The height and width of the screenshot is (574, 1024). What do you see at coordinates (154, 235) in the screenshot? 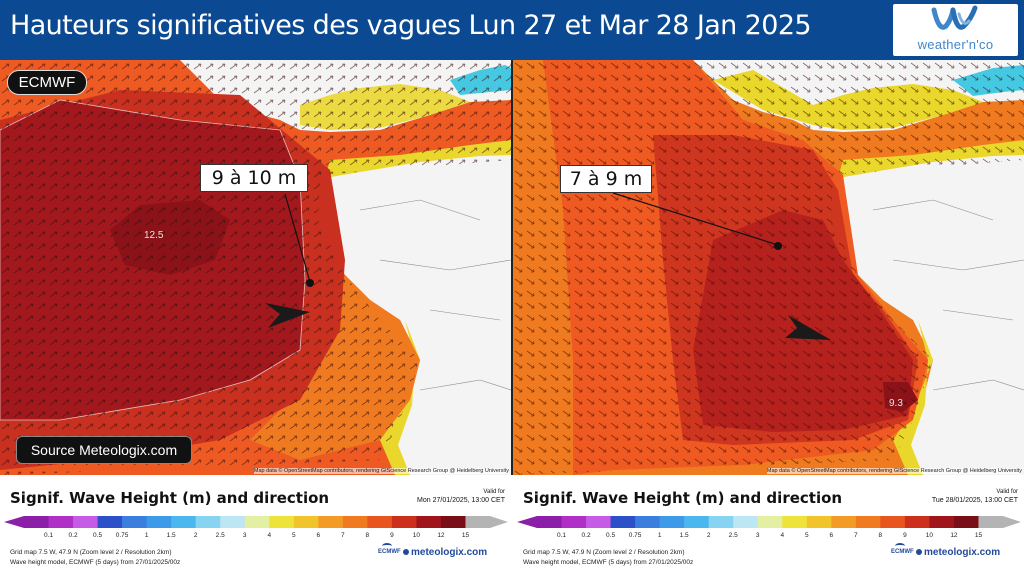
I see `left-max-label: 12.5` at bounding box center [154, 235].